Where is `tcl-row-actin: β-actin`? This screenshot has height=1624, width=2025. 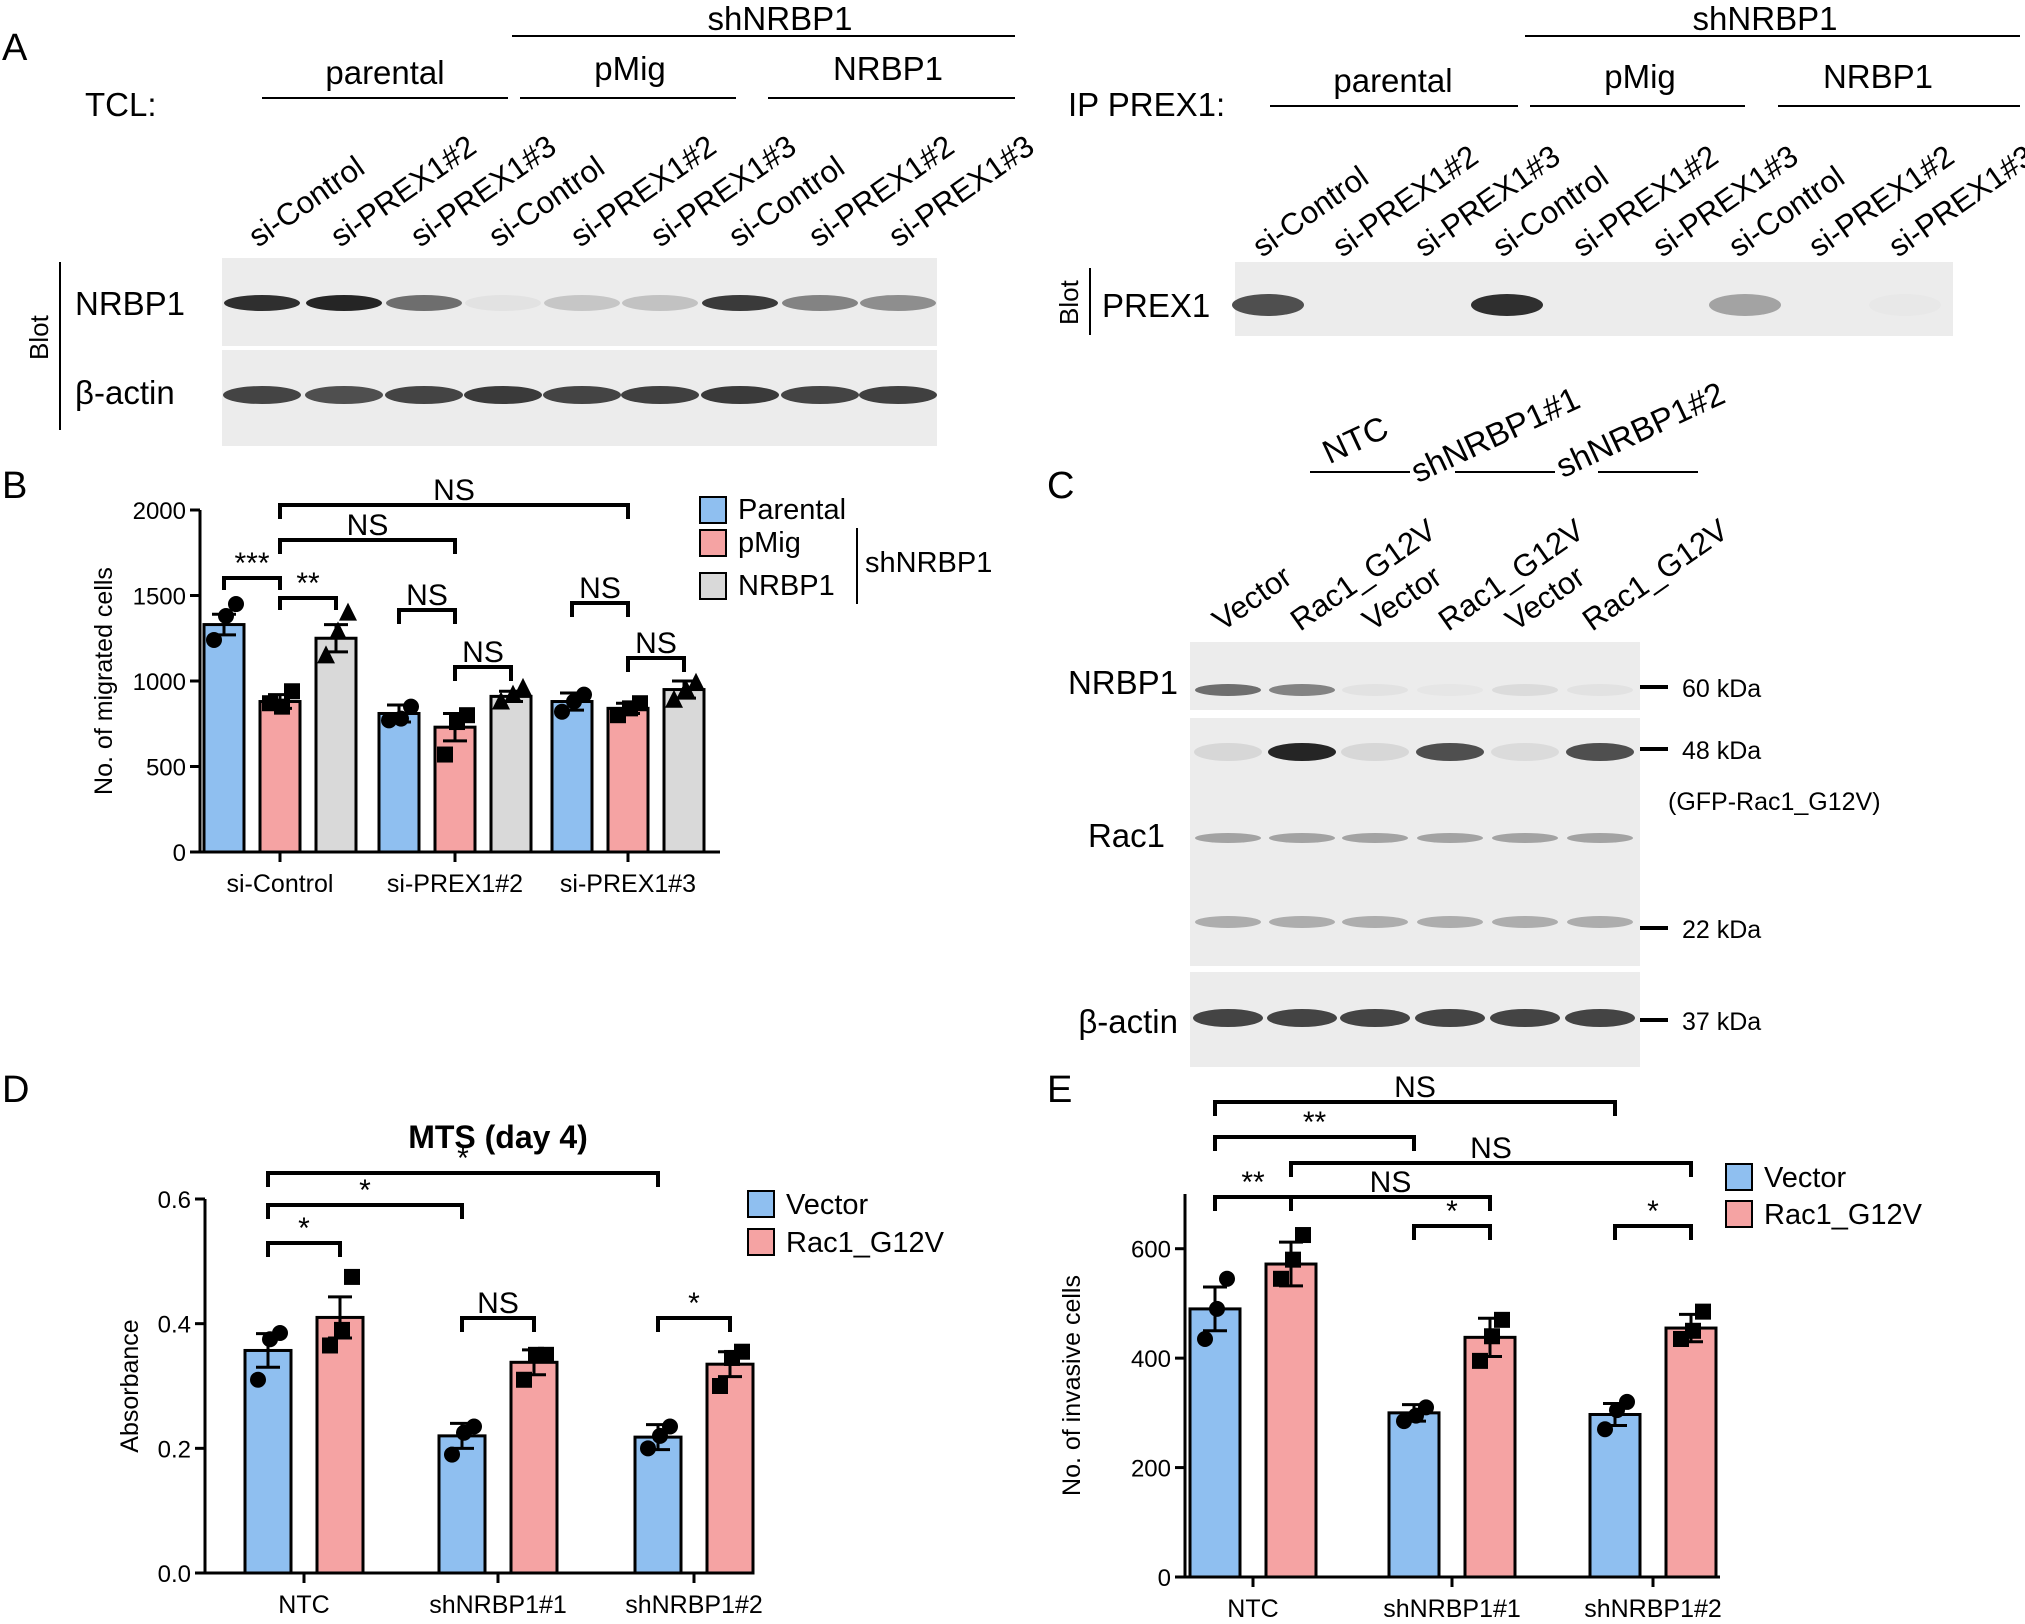 tcl-row-actin: β-actin is located at coordinates (125, 392).